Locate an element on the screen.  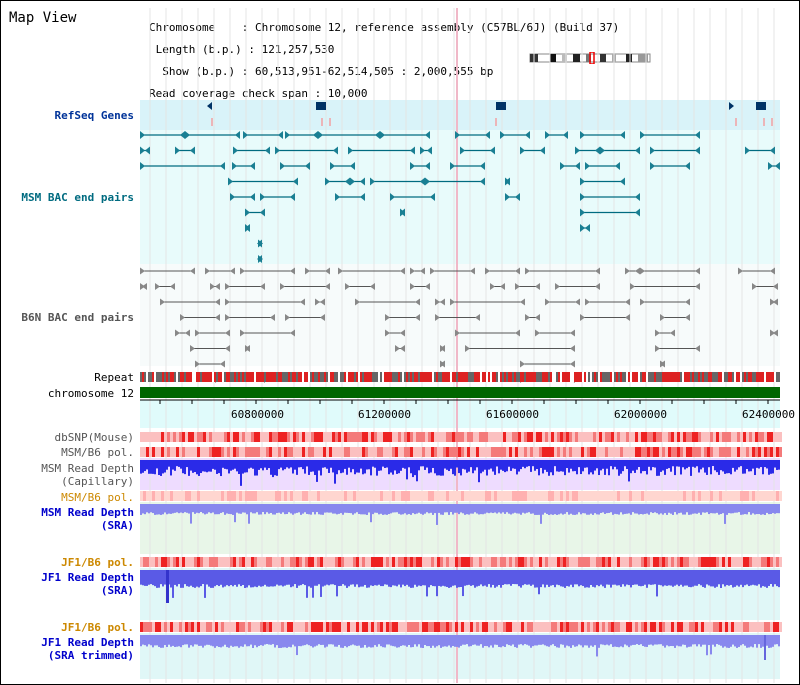
track-label-msm-bac: MSM BAC end pairs is located at coordinates (77, 197).